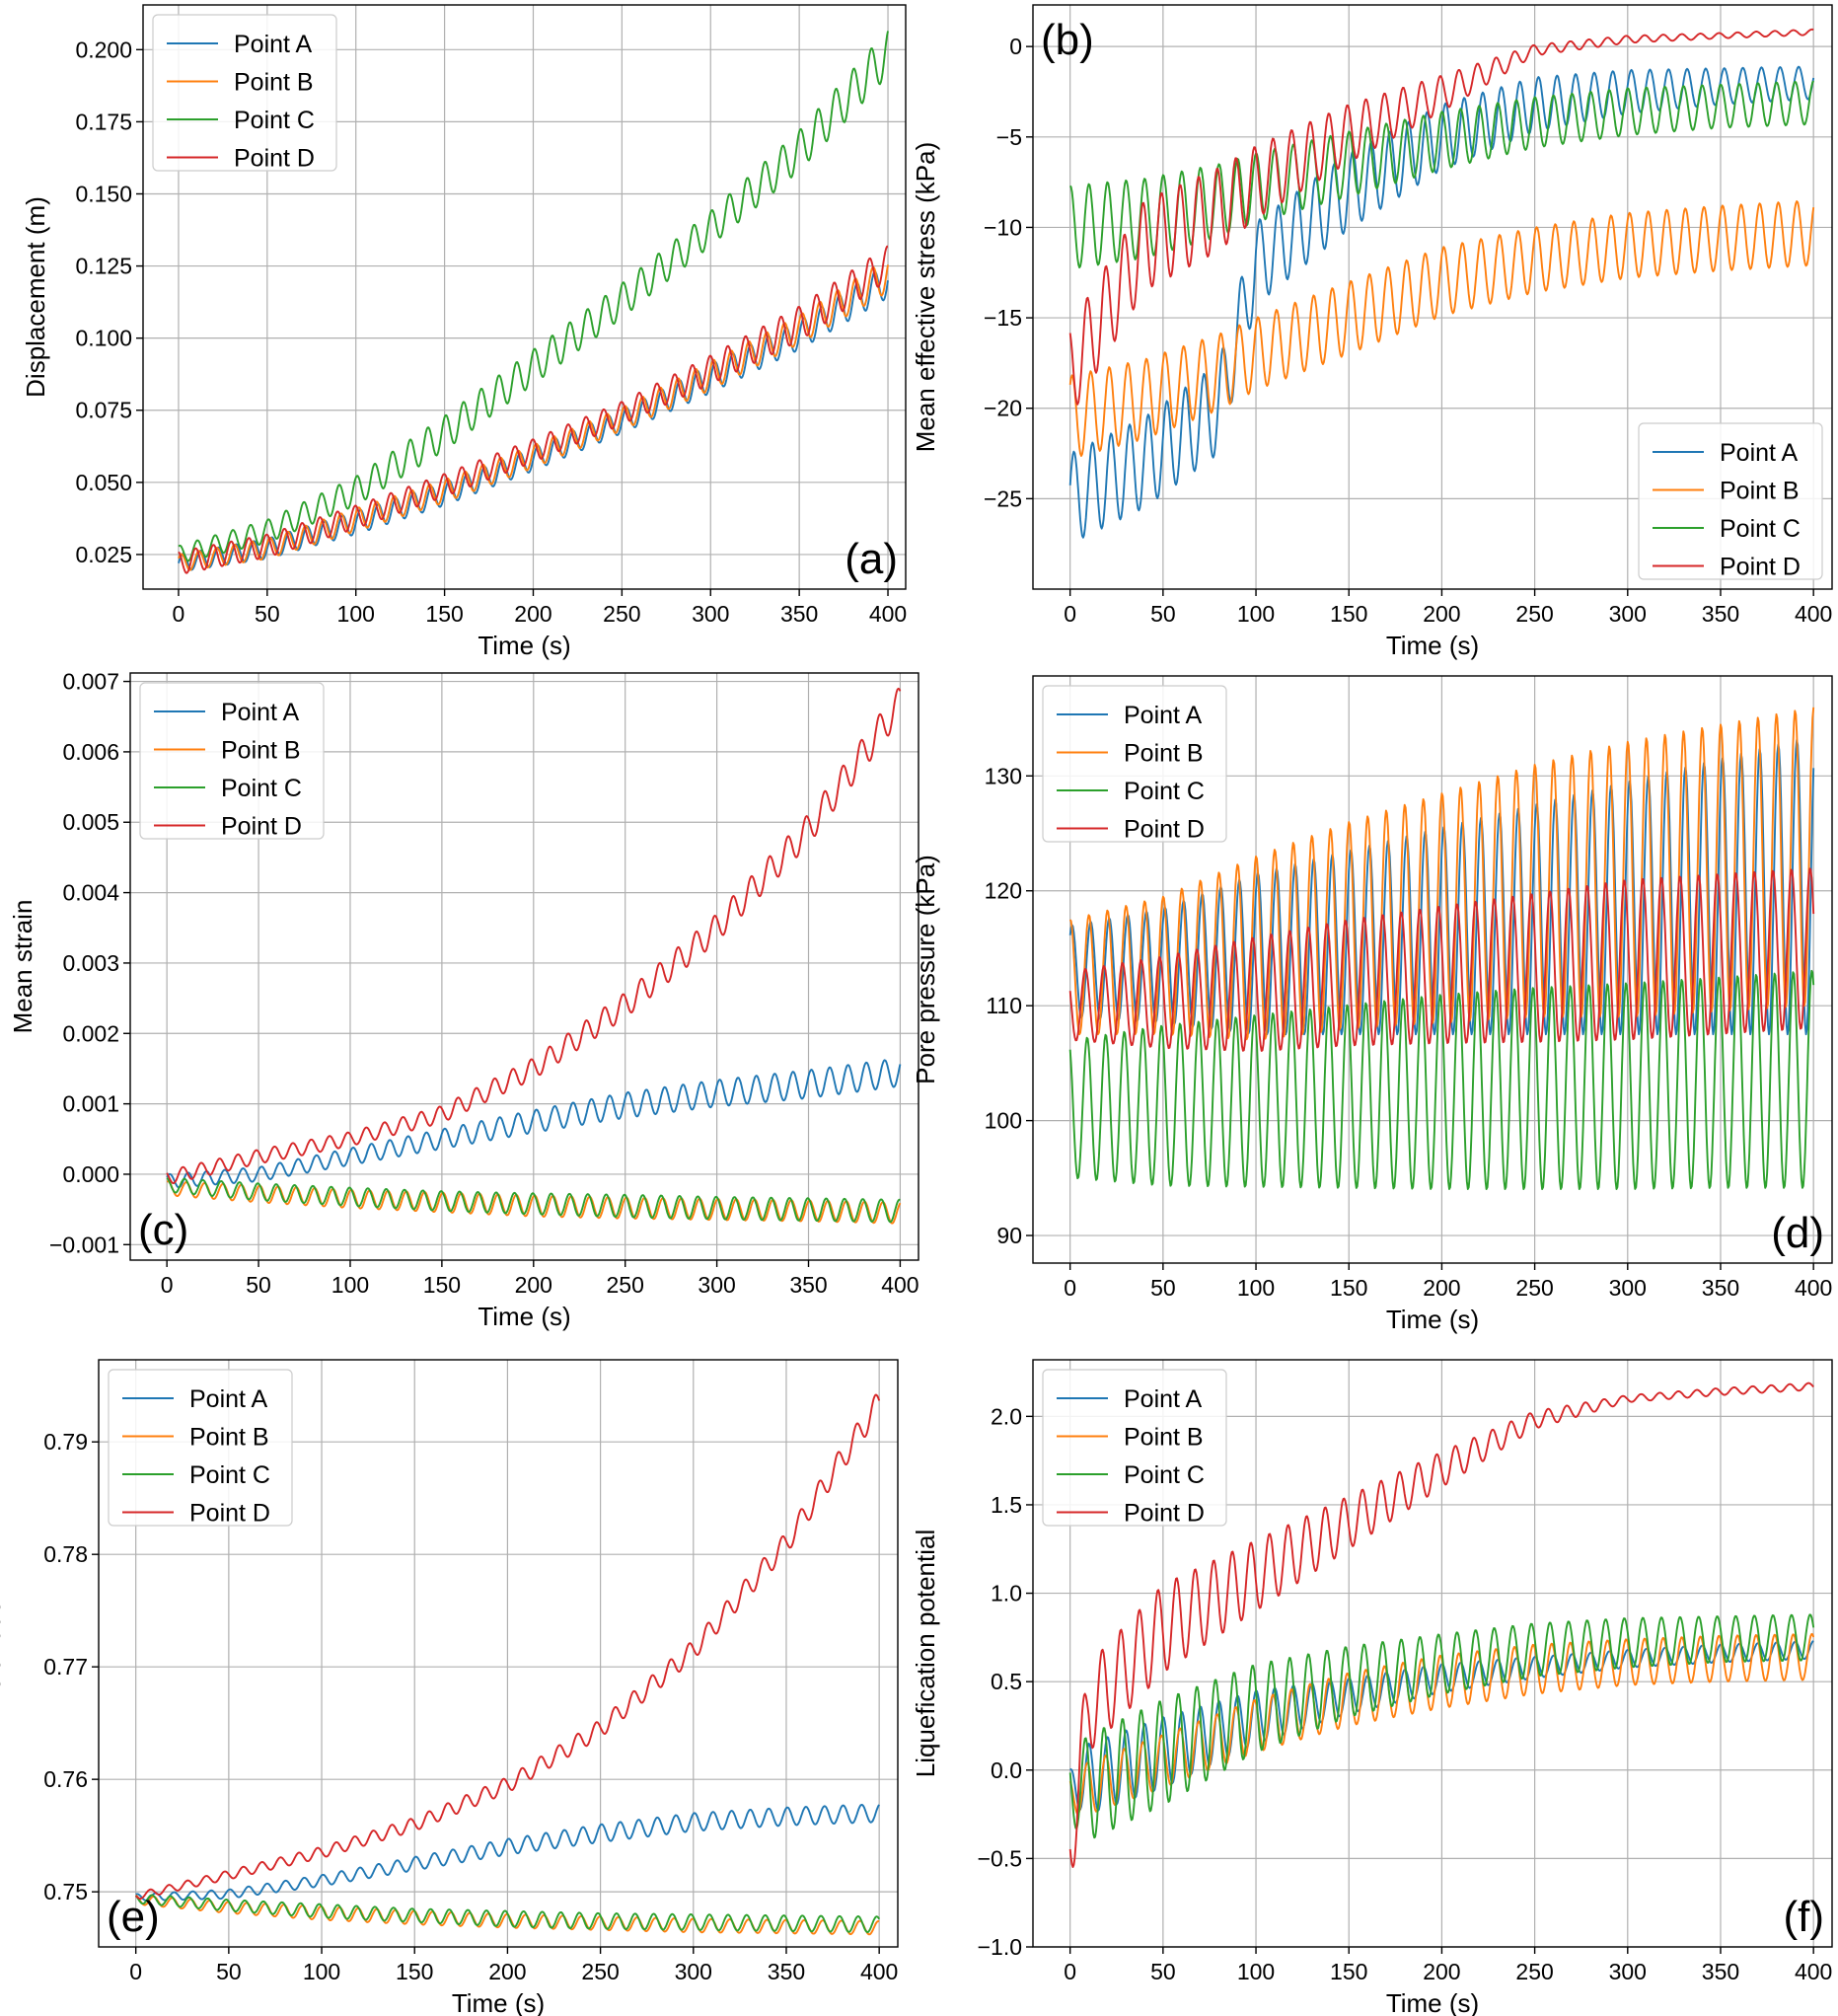 The image size is (1838, 2016). What do you see at coordinates (65, 1667) in the screenshot?
I see `y-tick-label: 0.77` at bounding box center [65, 1667].